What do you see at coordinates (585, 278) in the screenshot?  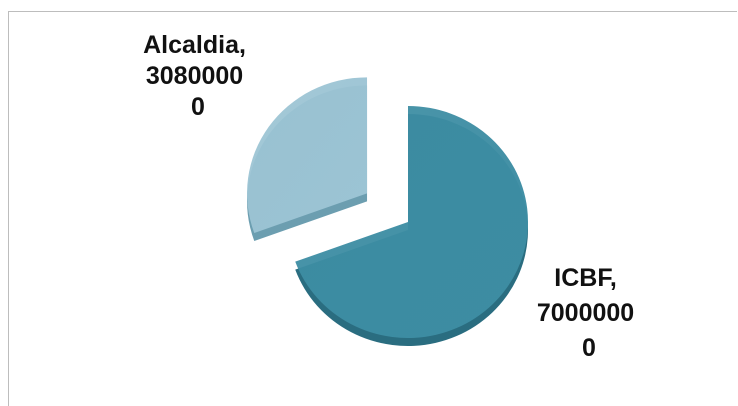 I see `slice-label-icbf-line-1: ICBF,` at bounding box center [585, 278].